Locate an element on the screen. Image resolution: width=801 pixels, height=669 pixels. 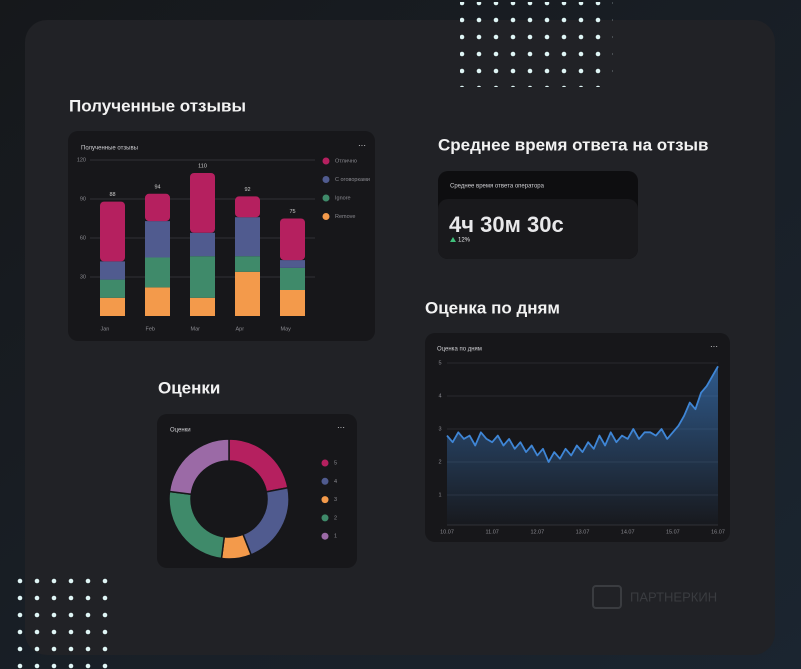
x-tick-label: 16.07 is located at coordinates (718, 532).